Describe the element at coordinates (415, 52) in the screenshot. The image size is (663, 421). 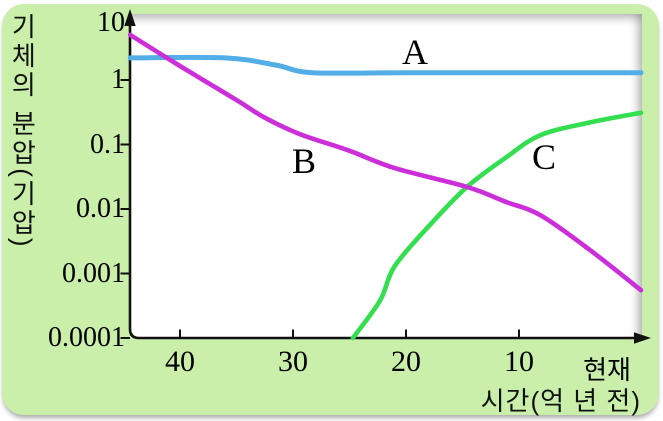
I see `series-label-a: A` at that location.